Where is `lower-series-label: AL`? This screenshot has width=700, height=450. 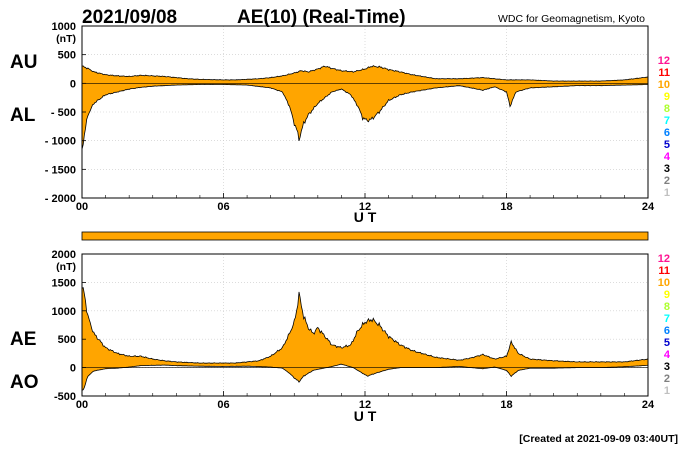
lower-series-label: AL is located at coordinates (23, 115).